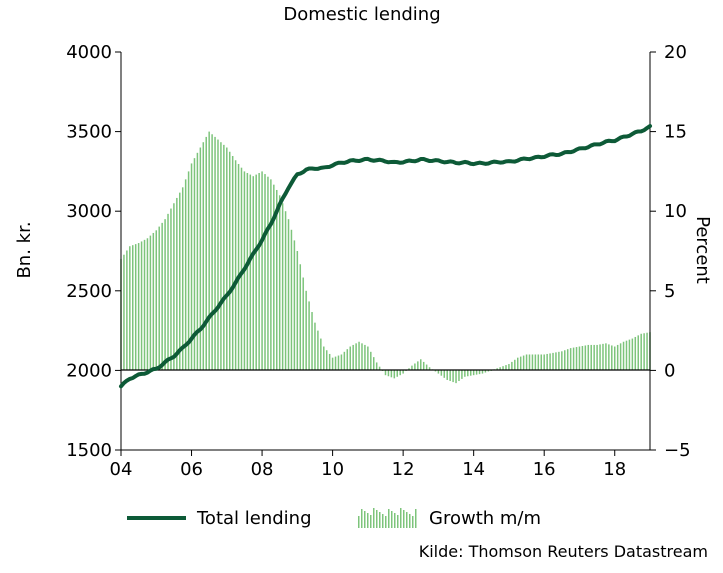 Image resolution: width=723 pixels, height=573 pixels. I want to click on legend-label-total-lending: Total lending, so click(254, 518).